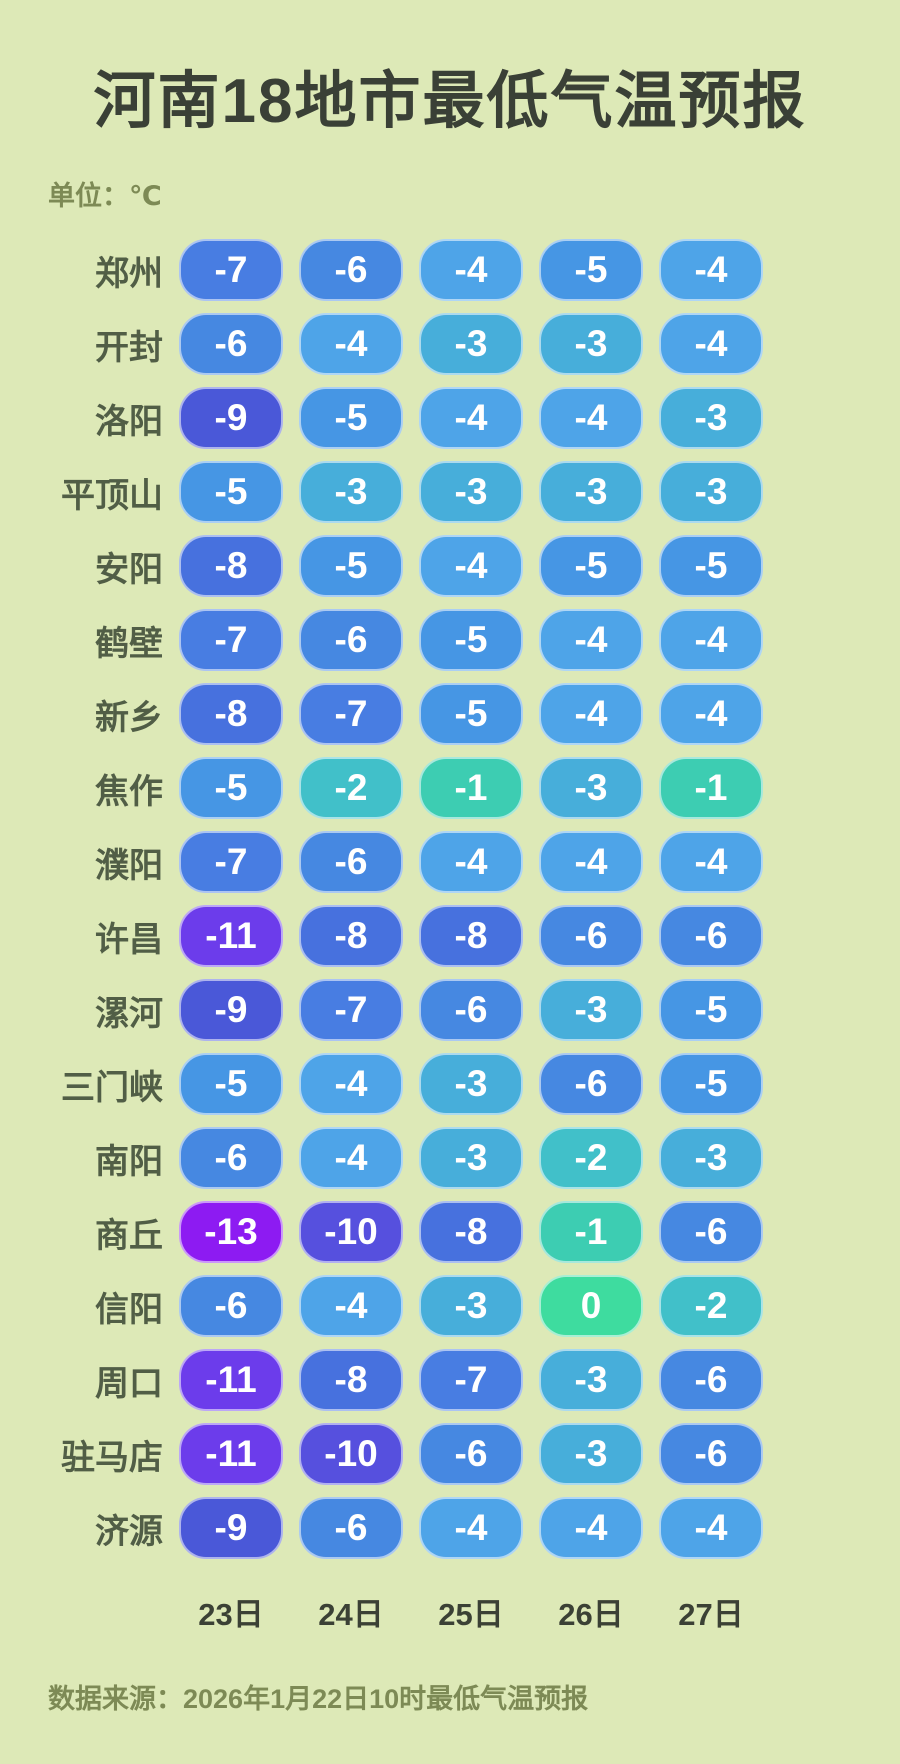 The height and width of the screenshot is (1764, 900). Describe the element at coordinates (112, 1457) in the screenshot. I see `city-label: 驻马店` at that location.